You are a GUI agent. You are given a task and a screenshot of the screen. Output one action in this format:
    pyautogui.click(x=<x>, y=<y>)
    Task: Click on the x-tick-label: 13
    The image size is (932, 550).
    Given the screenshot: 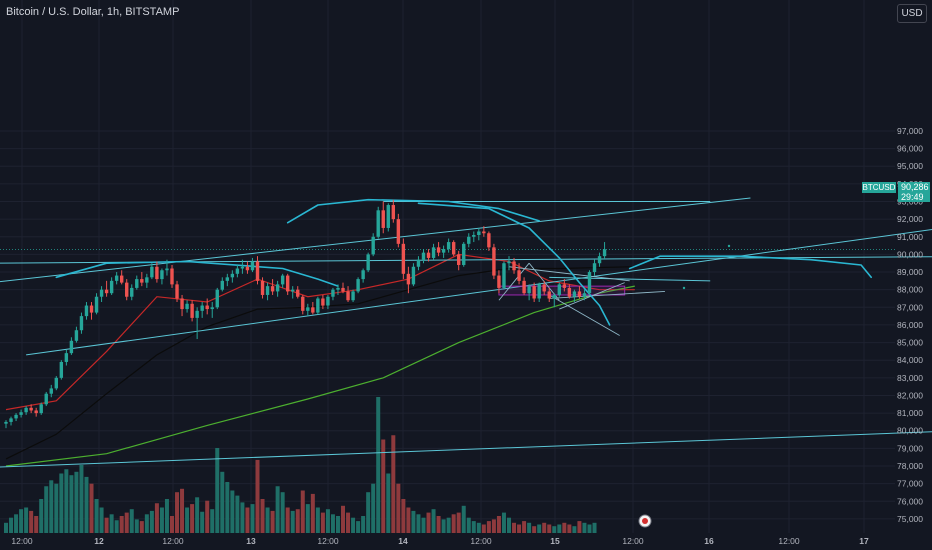 What is the action you would take?
    pyautogui.click(x=251, y=541)
    